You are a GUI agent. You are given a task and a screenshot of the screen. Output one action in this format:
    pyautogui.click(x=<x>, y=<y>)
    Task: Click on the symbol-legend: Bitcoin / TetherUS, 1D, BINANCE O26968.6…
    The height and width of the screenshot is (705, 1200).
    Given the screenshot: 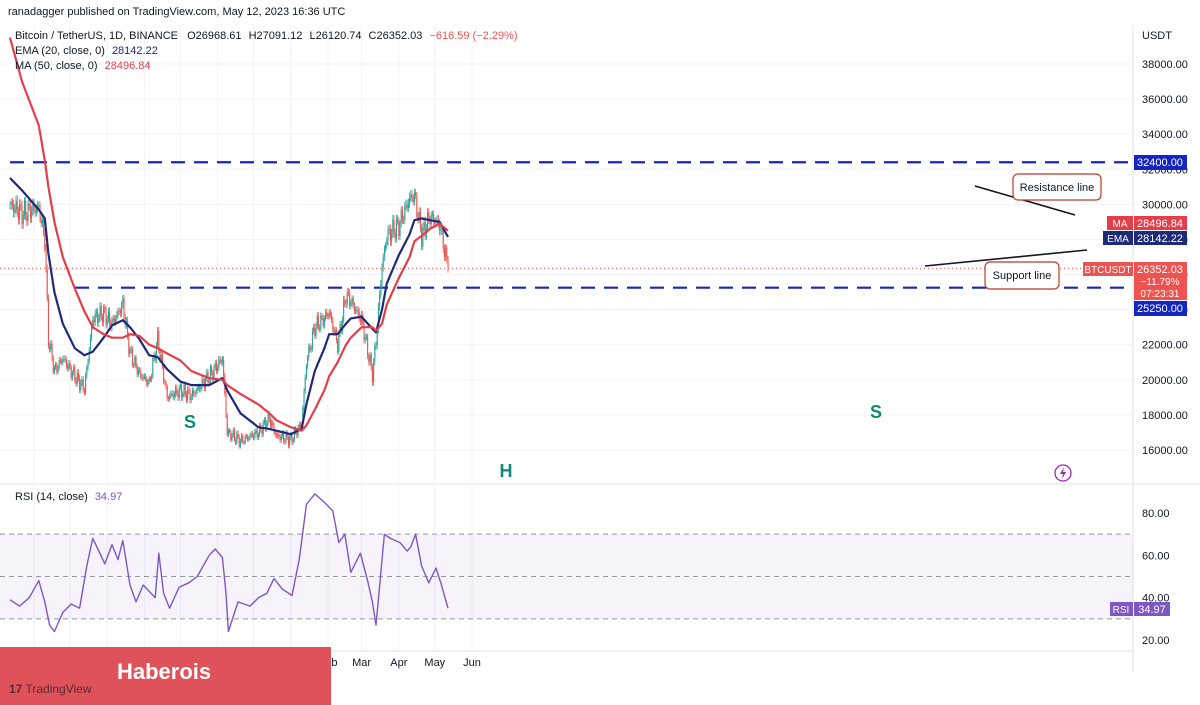 What is the action you would take?
    pyautogui.click(x=266, y=36)
    